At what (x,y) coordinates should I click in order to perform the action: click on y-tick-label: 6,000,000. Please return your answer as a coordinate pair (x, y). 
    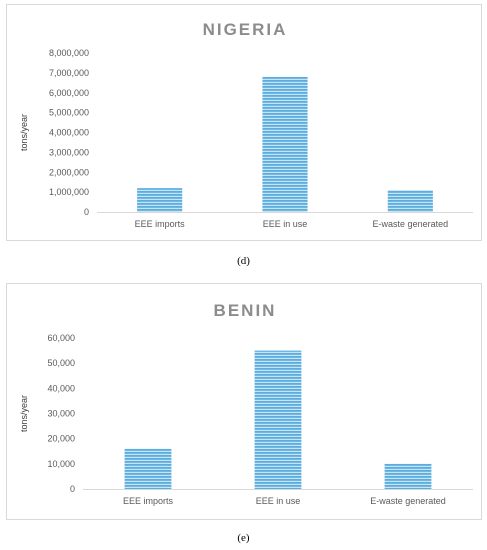
    Looking at the image, I should click on (69, 93).